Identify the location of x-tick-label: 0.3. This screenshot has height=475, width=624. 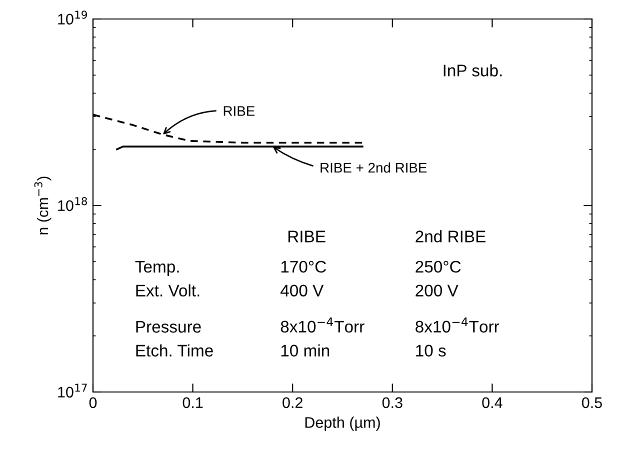
(392, 402).